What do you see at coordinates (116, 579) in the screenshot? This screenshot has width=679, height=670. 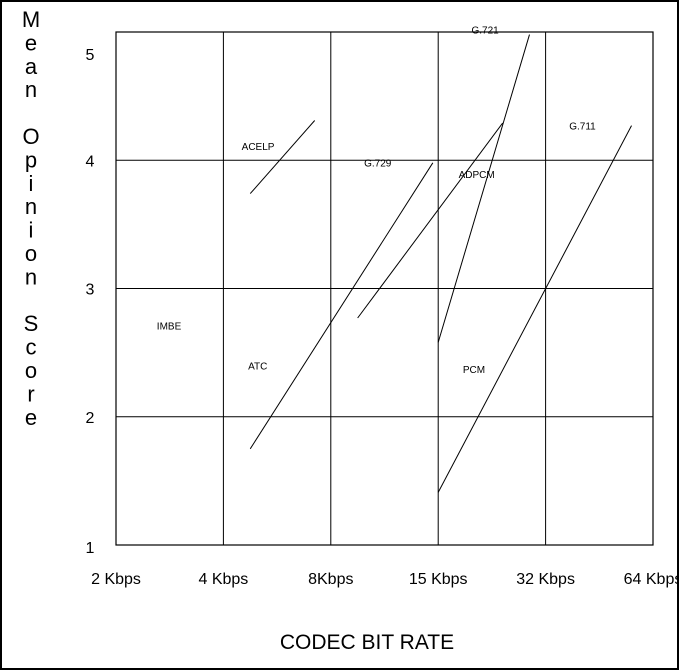 I see `x-tick-label: 2 Kbps` at bounding box center [116, 579].